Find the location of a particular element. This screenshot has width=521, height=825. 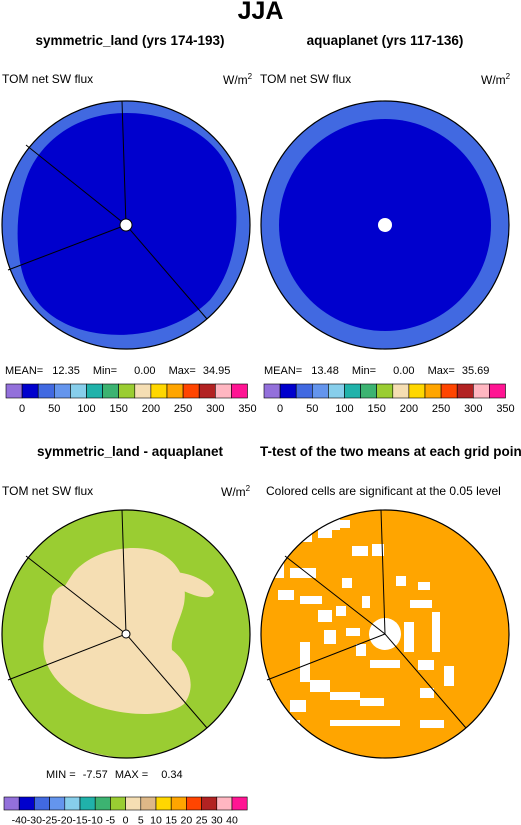

colorbar1-tick-label: 300 is located at coordinates (215, 409).